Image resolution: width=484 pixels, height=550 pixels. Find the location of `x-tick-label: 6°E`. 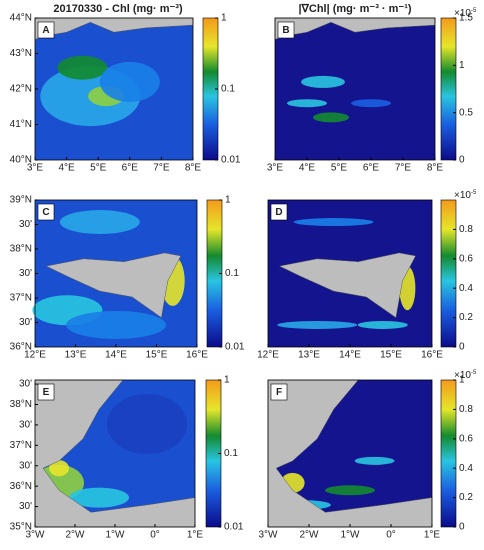

x-tick-label: 6°E is located at coordinates (371, 168).